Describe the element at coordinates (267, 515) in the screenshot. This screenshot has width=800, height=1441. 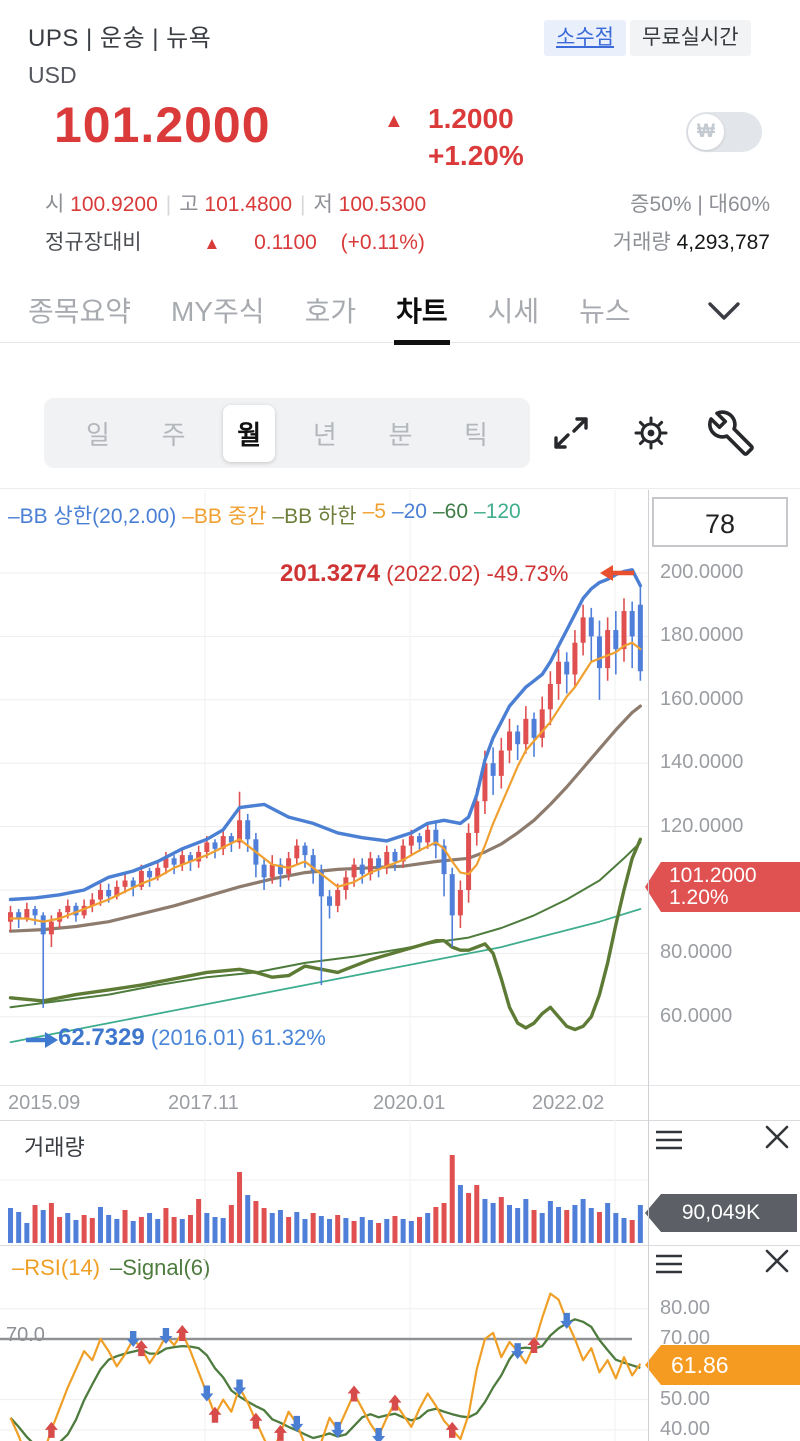
I see `chart-legend: –BB 상한(20,2.00) –BB 중간 –BB 하한 –5 –20 –60 –120` at that location.